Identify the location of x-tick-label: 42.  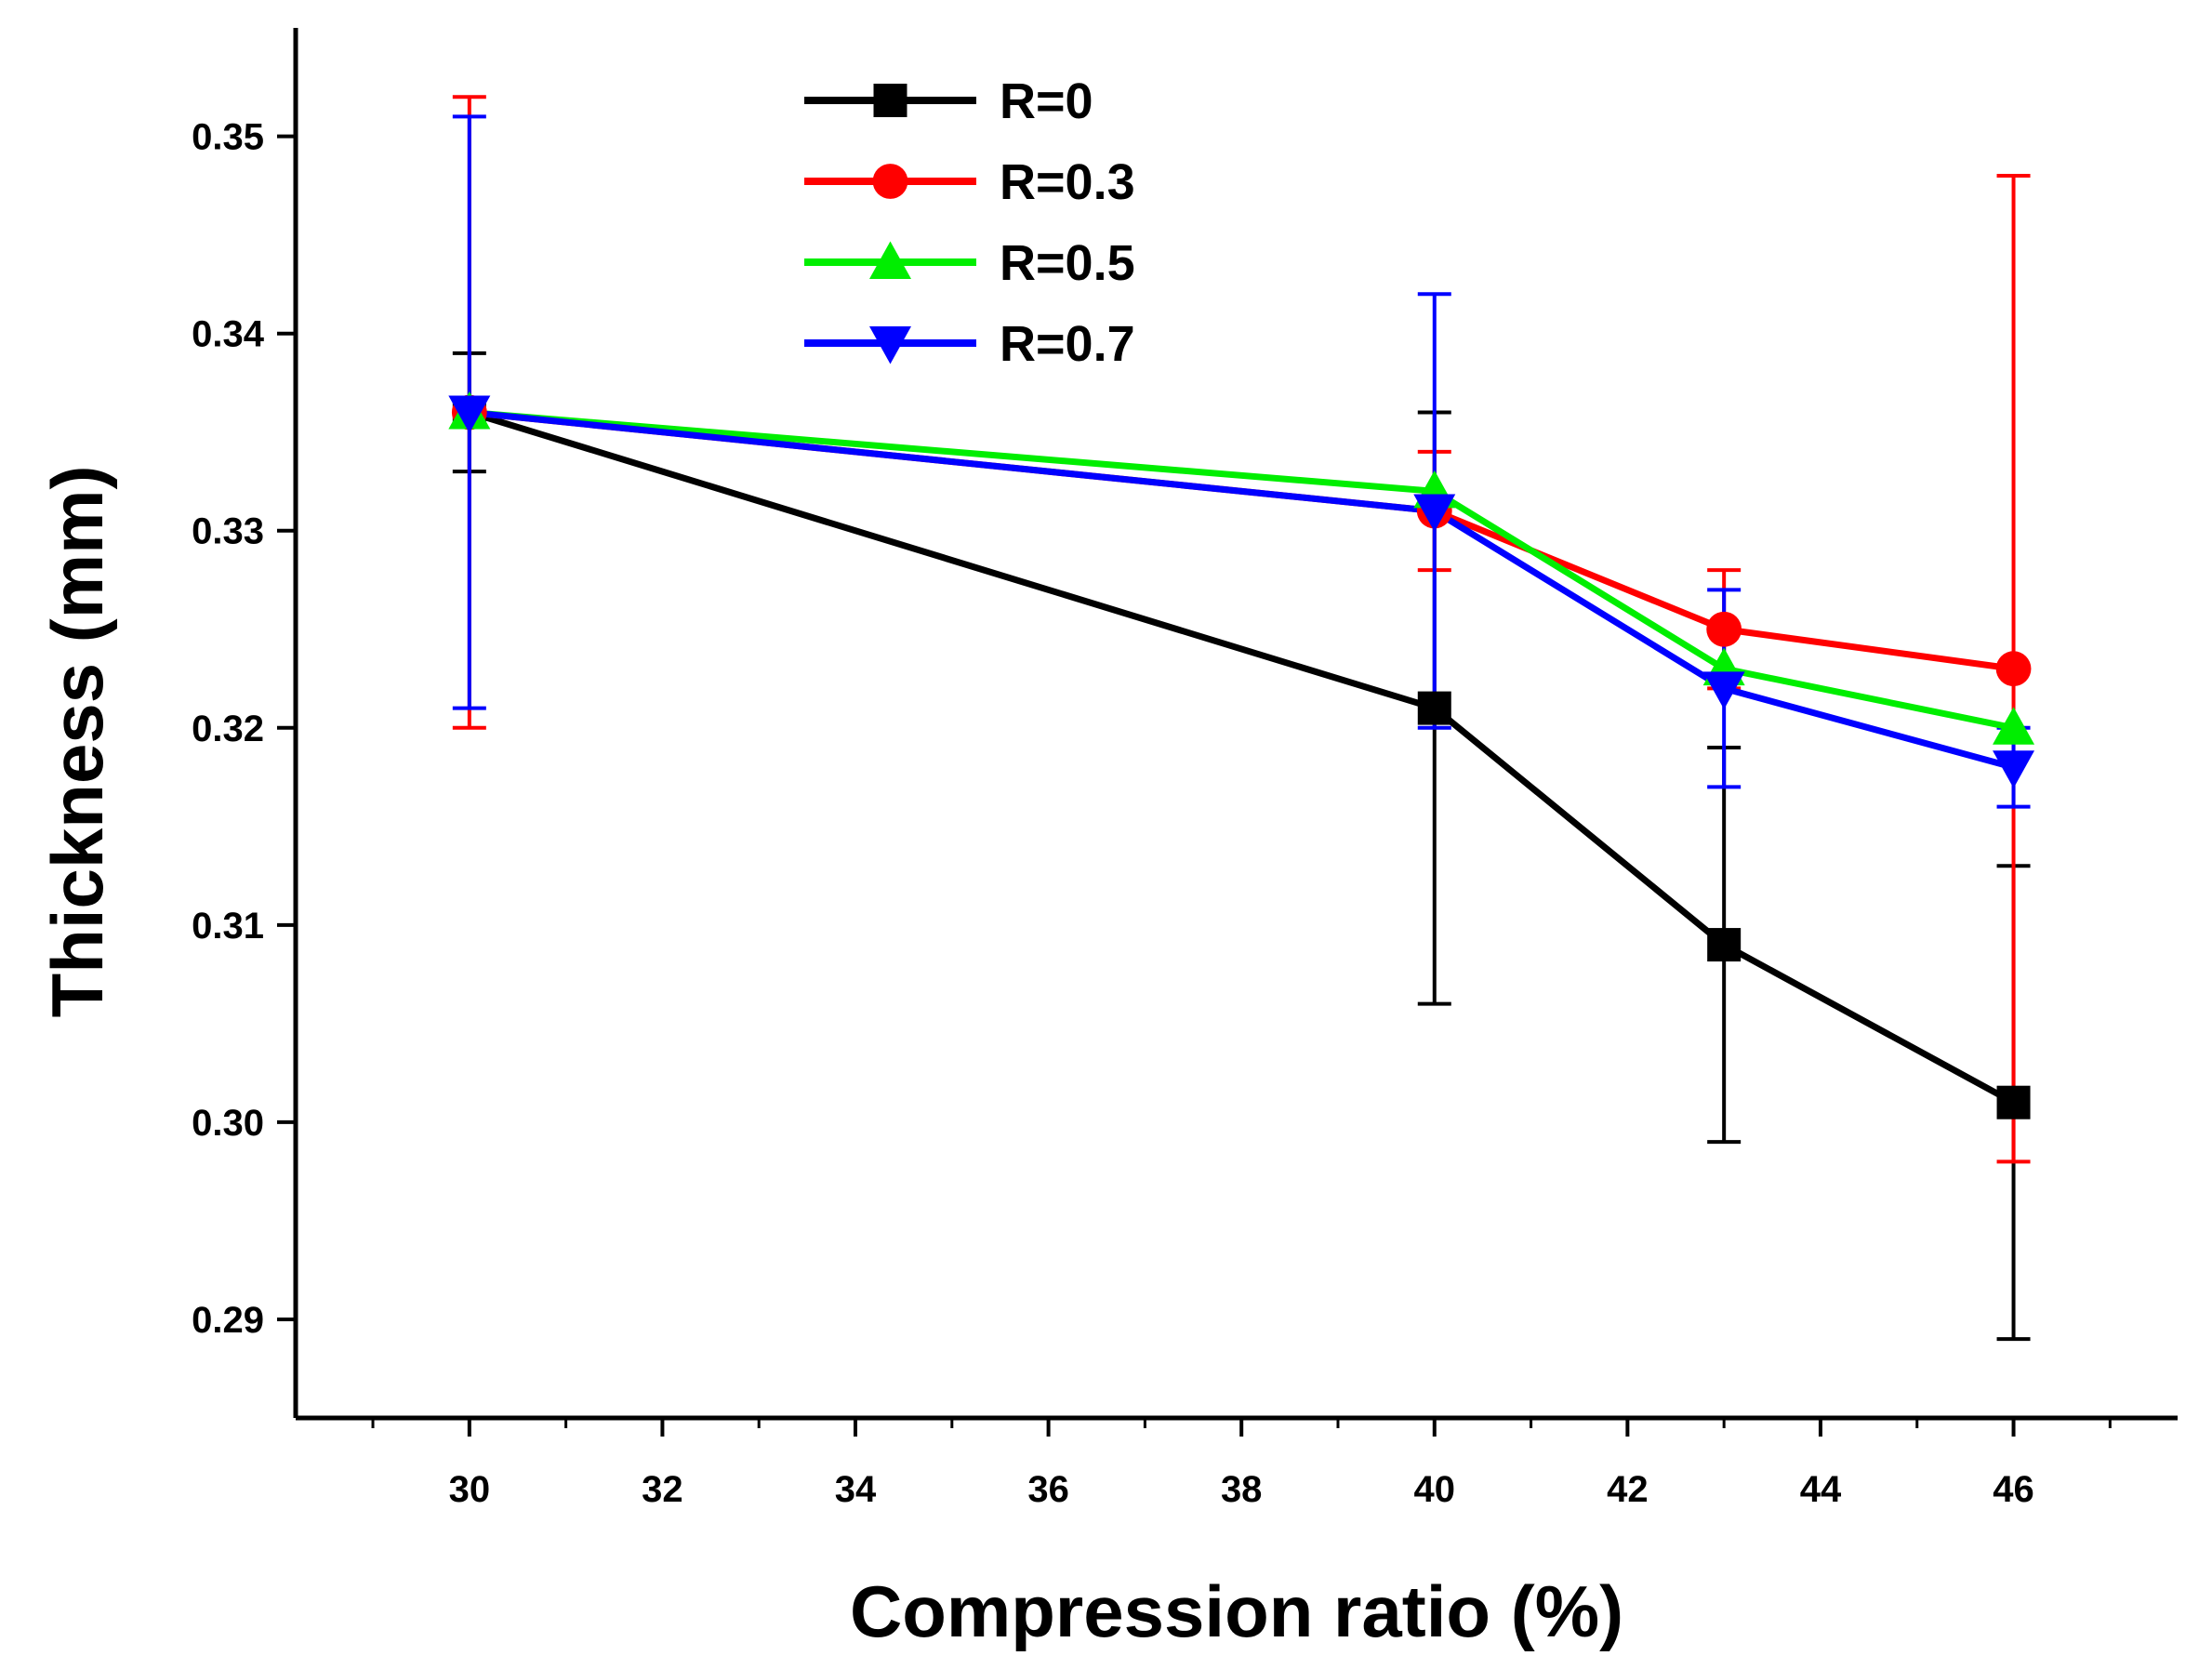
(1628, 1490).